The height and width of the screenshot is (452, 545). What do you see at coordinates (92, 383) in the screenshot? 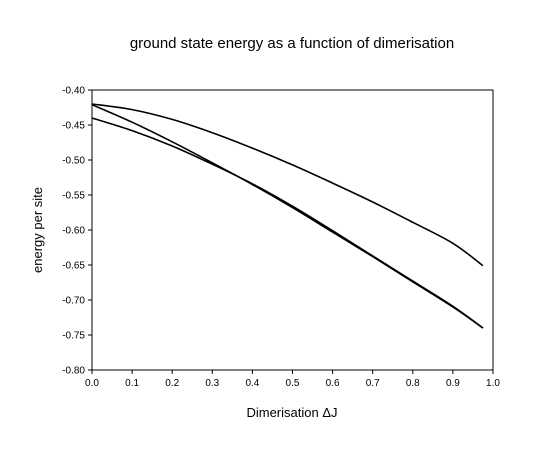
I see `x-tick-label: 0.0` at bounding box center [92, 383].